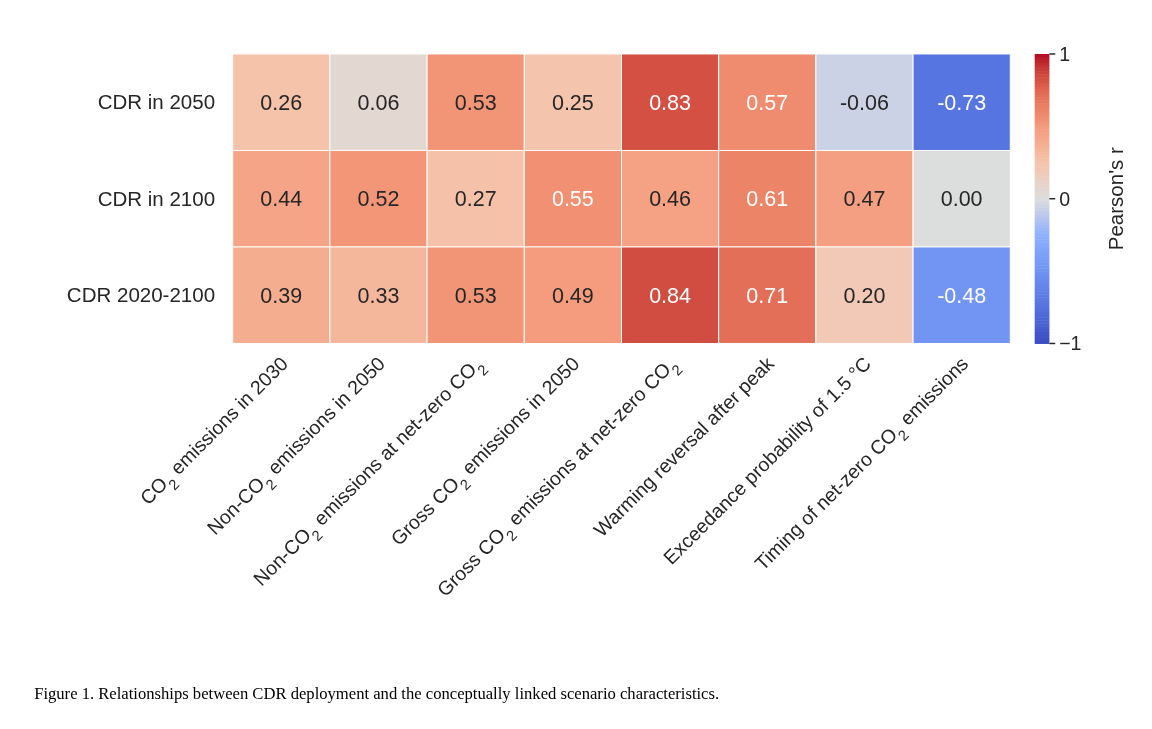  Describe the element at coordinates (1065, 198) in the screenshot. I see `color-bar-label: 0` at that location.